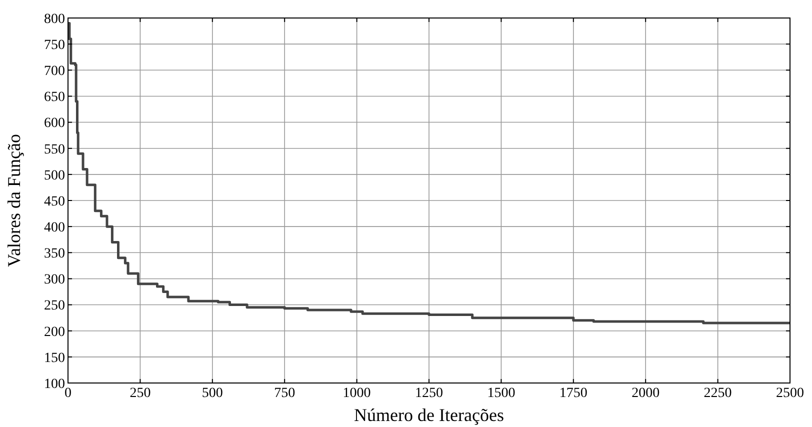  Describe the element at coordinates (212, 393) in the screenshot. I see `x-tick-label: 500` at that location.